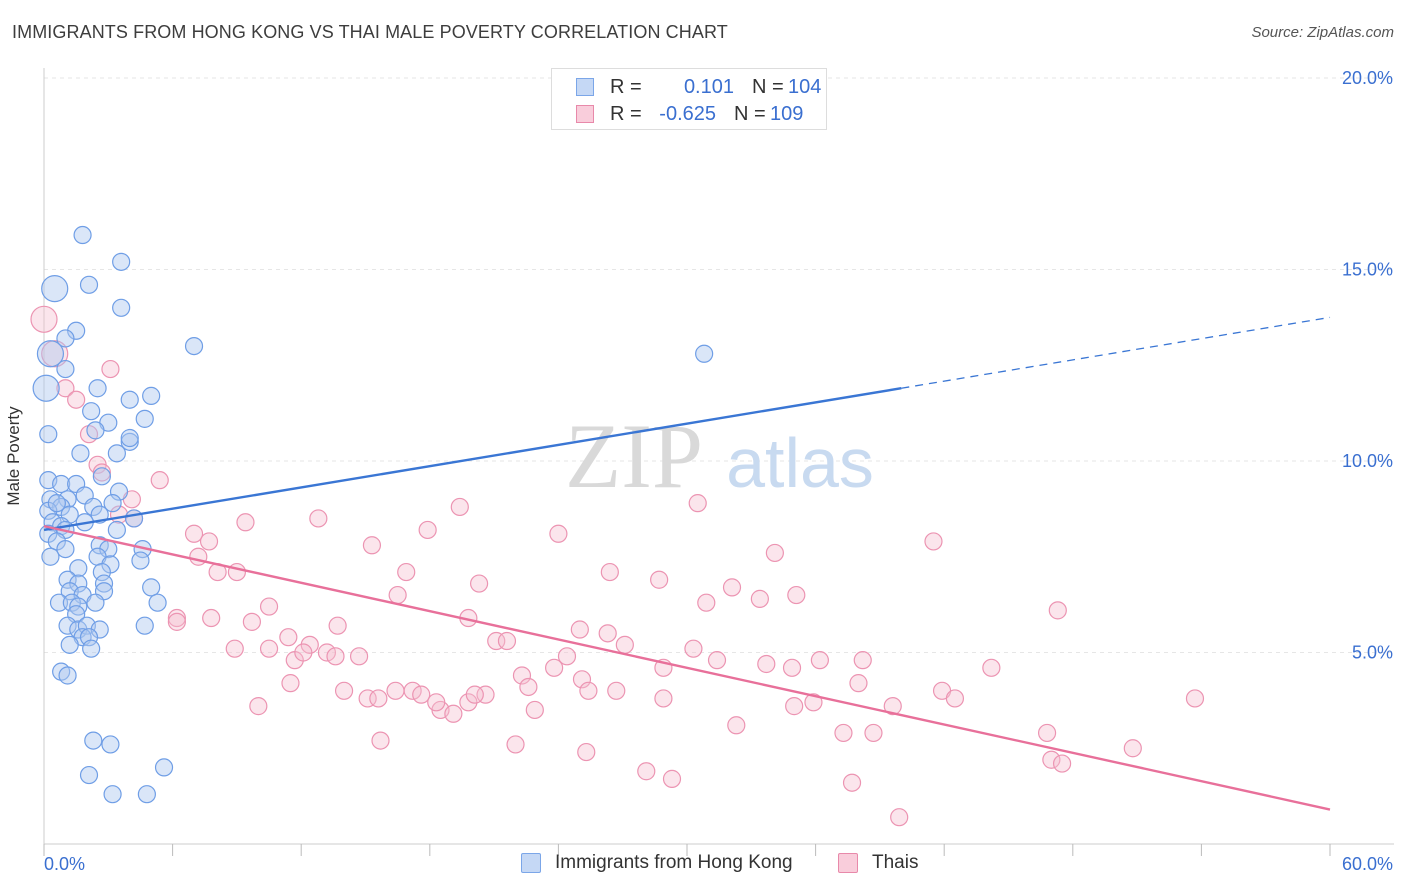 The width and height of the screenshot is (1406, 892). What do you see at coordinates (1367, 270) in the screenshot?
I see `y-tick-label: 15.0%` at bounding box center [1367, 270].